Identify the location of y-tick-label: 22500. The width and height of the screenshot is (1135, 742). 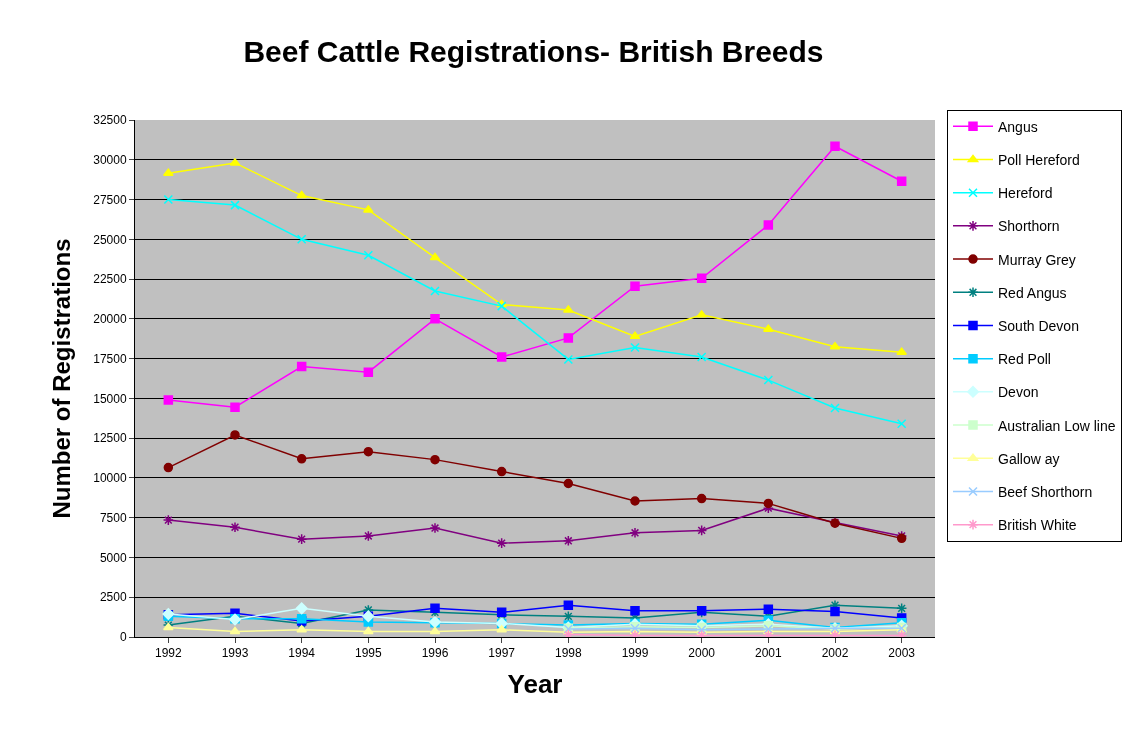
(110, 279).